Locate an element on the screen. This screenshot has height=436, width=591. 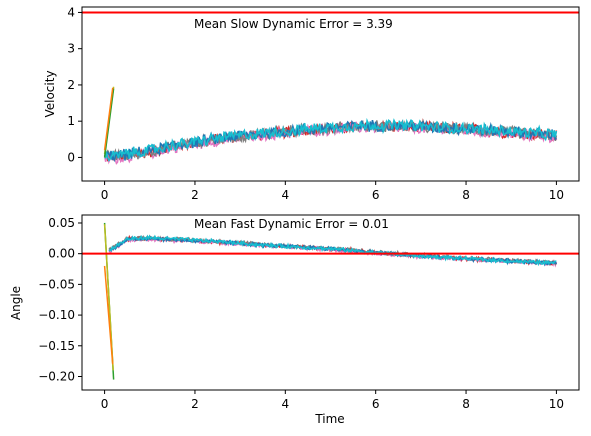
velocity-series-layer is located at coordinates (330, 141).